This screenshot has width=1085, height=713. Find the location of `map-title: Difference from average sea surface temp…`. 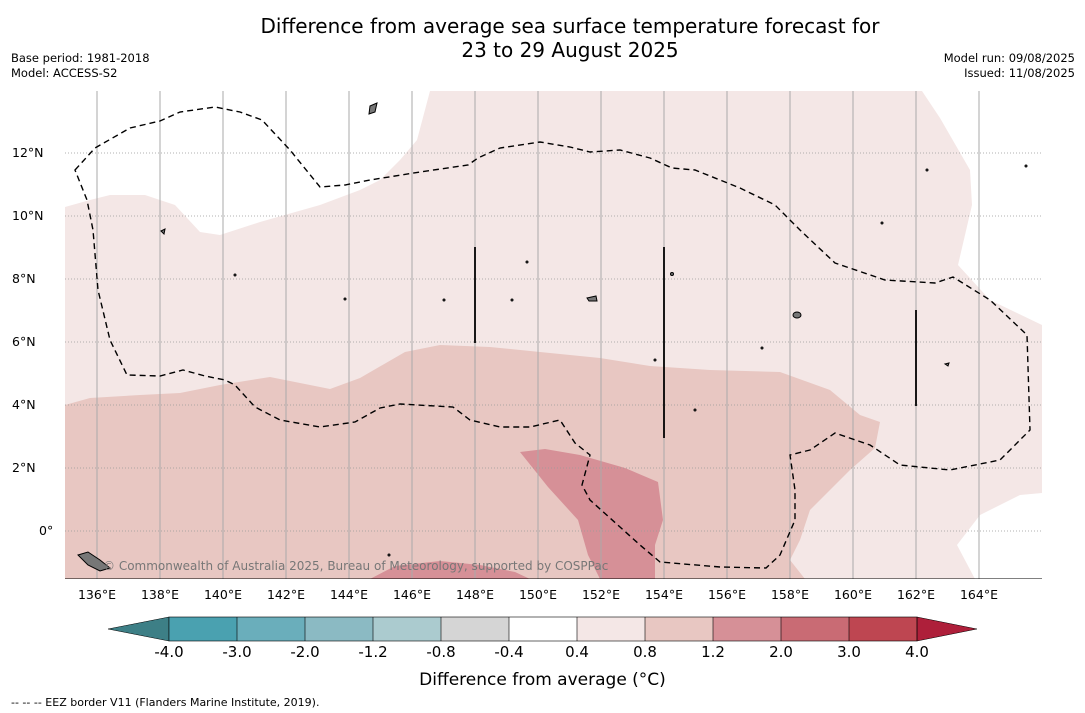

map-title: Difference from average sea surface temp… is located at coordinates (542, 38).